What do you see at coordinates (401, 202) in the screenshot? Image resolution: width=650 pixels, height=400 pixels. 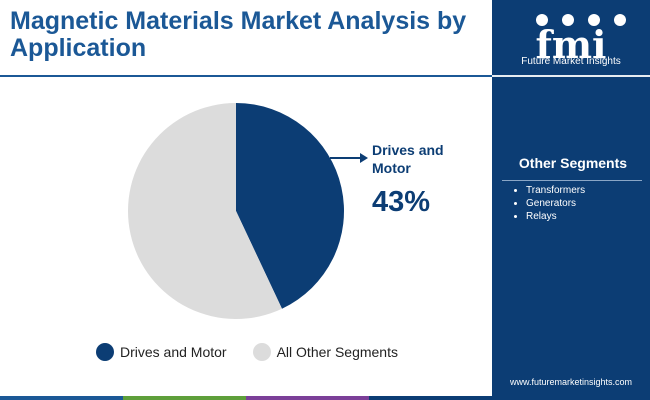 I see `callout-value: 43%` at bounding box center [401, 202].